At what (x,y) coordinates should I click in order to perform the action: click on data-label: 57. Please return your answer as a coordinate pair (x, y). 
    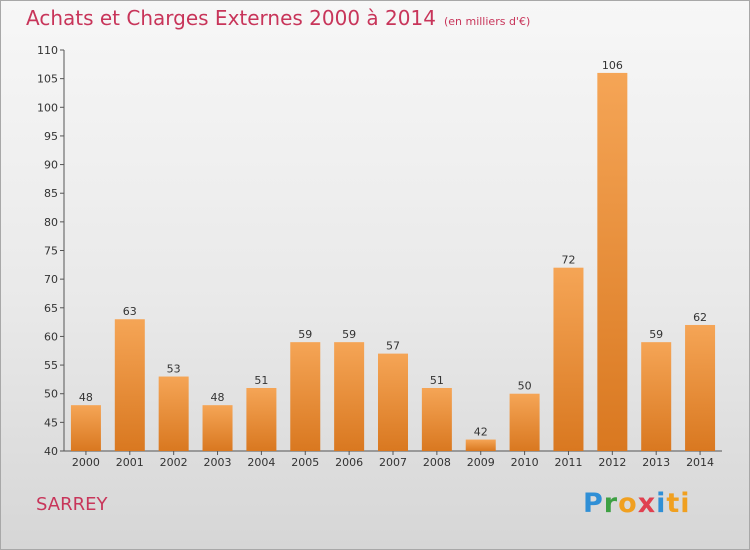
    Looking at the image, I should click on (393, 346).